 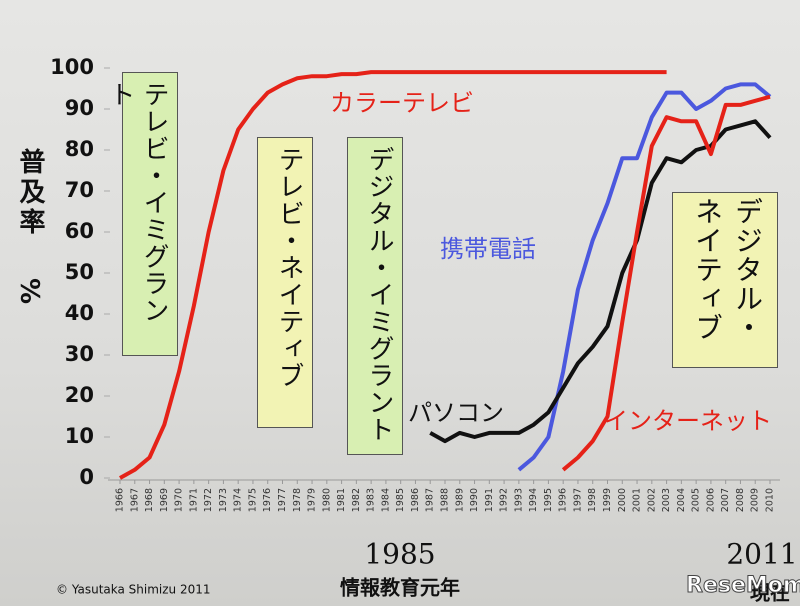 I want to click on x-tick-label: 1976, so click(x=267, y=500).